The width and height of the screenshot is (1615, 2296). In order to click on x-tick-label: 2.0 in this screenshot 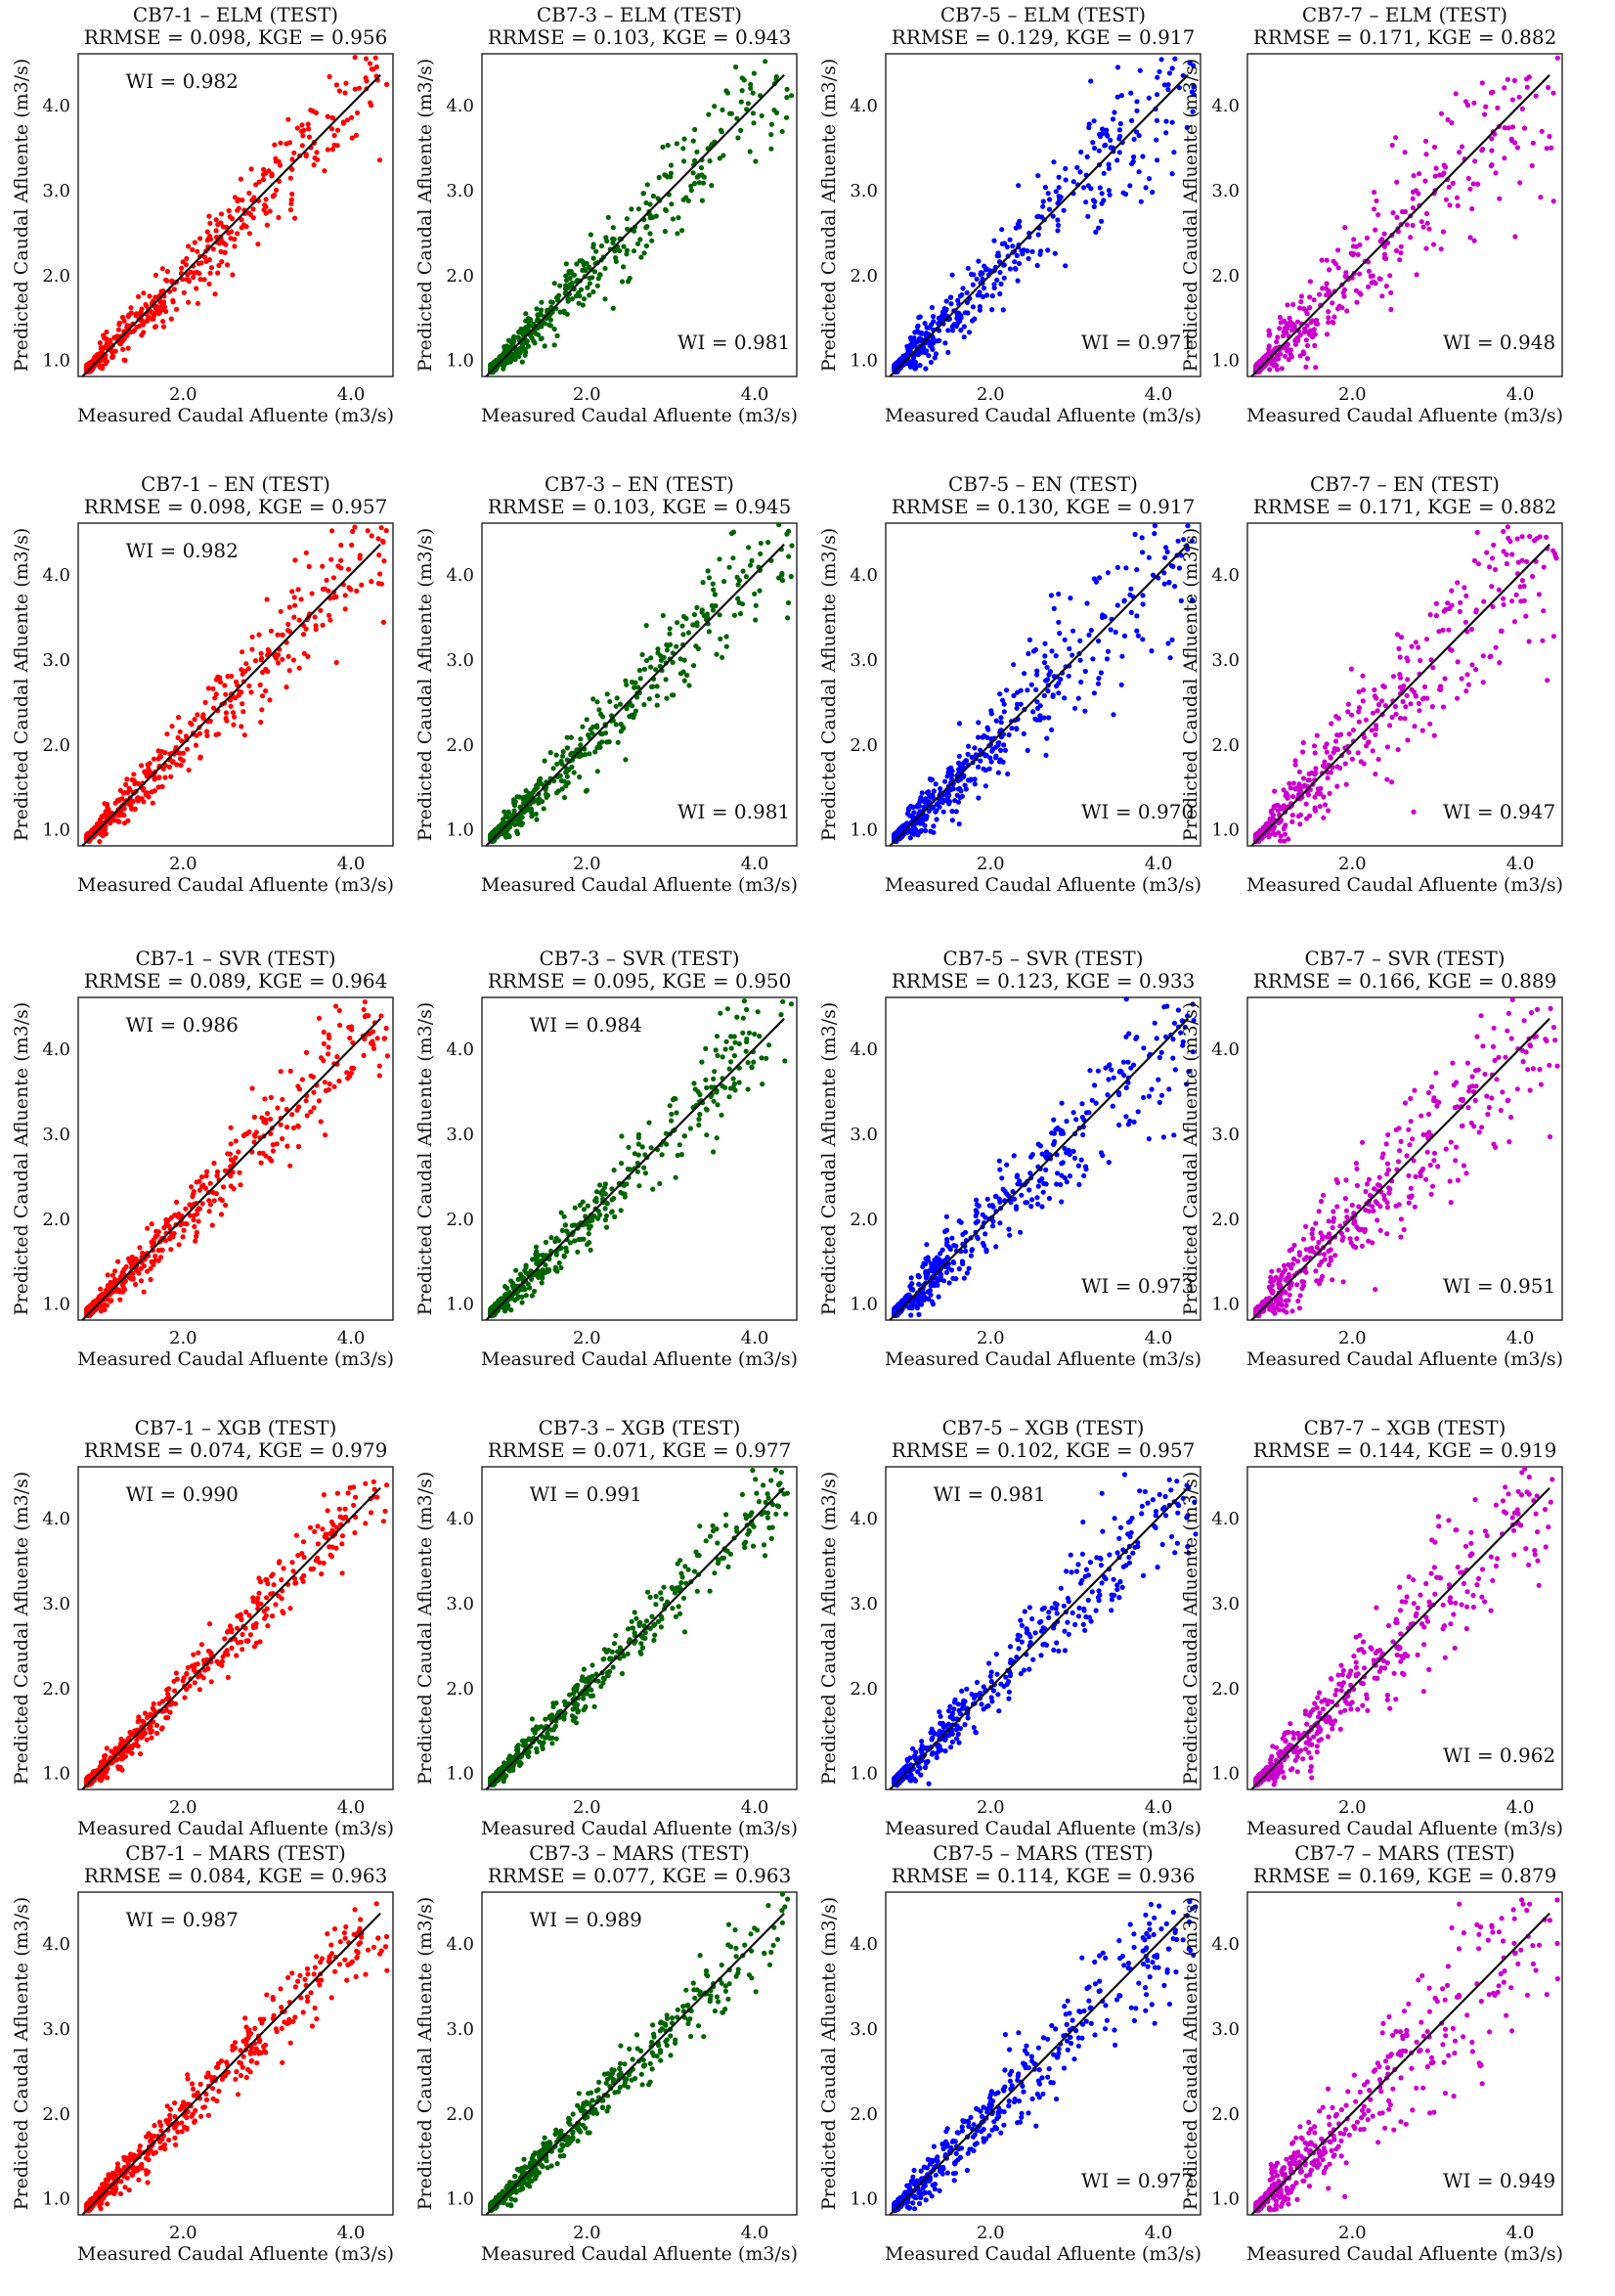, I will do `click(183, 394)`.